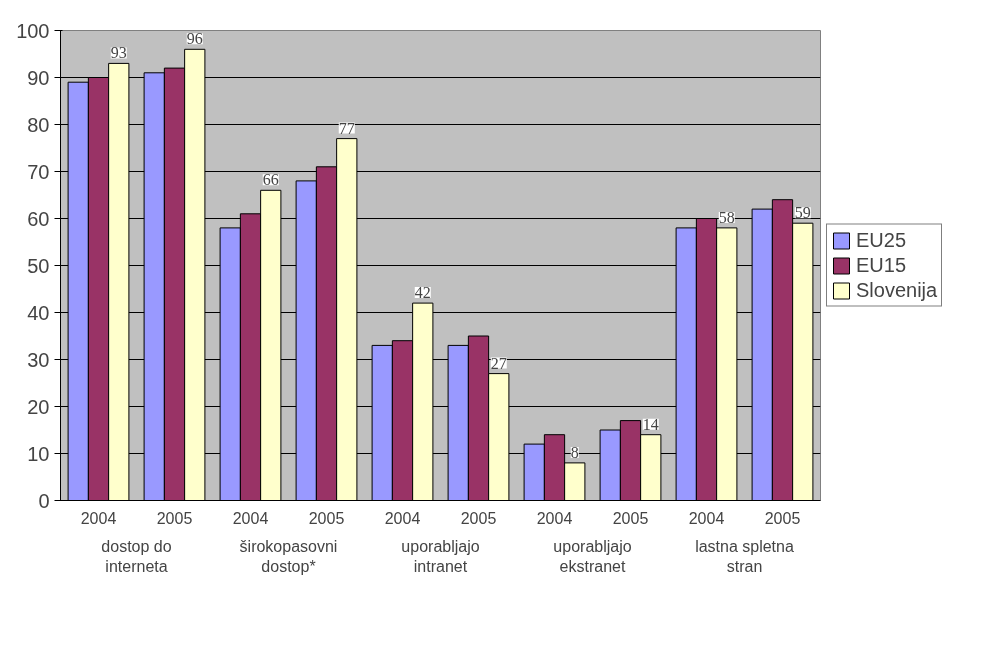 The image size is (1002, 668). Describe the element at coordinates (33, 30) in the screenshot. I see `y-tick-label: 100` at that location.